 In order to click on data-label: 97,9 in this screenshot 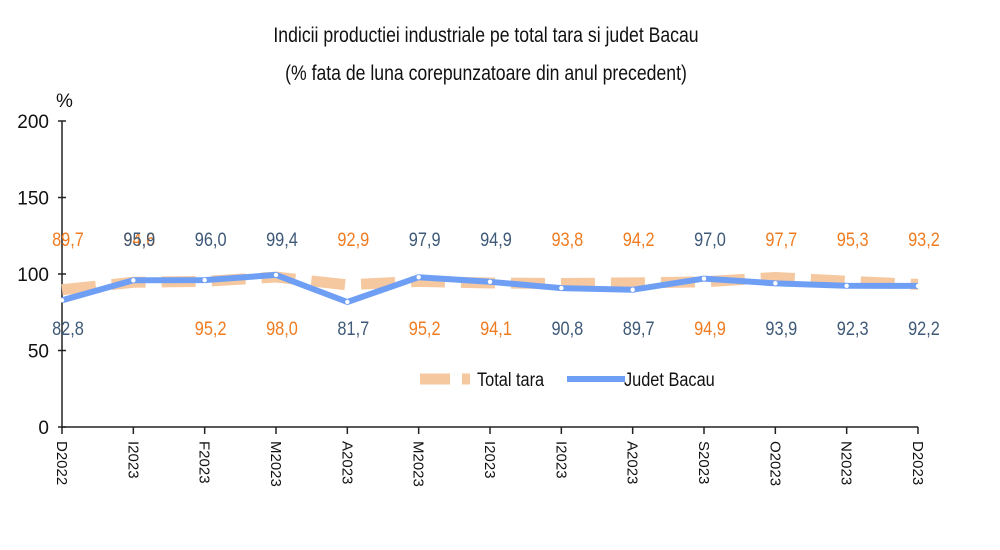, I will do `click(425, 239)`.